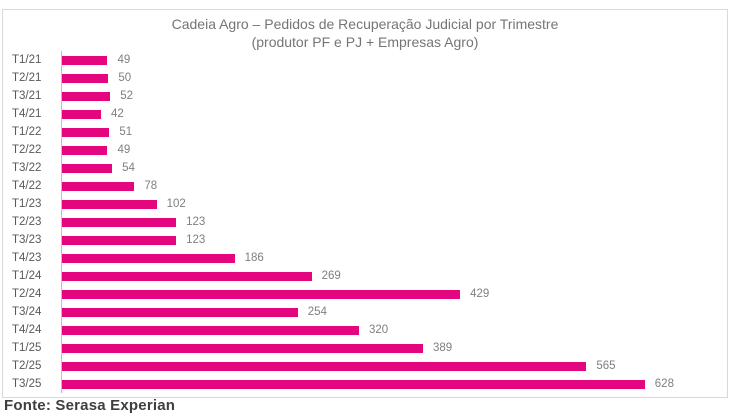 The image size is (733, 418). I want to click on value-label: 565, so click(606, 366).